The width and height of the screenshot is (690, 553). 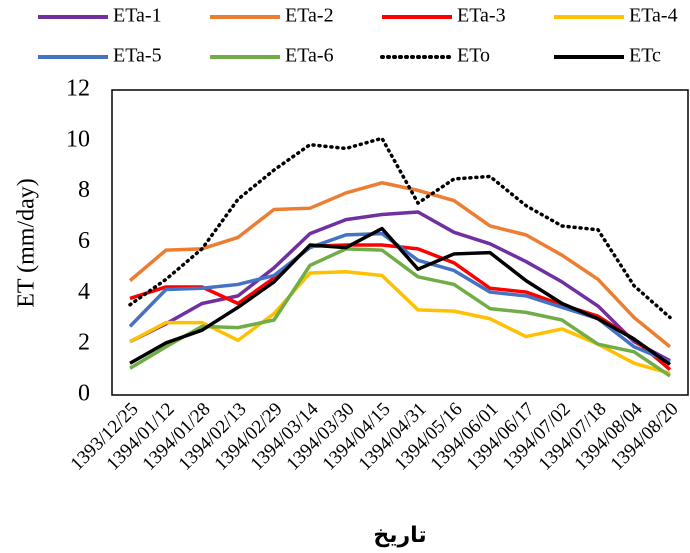 I want to click on legend-label: ETc, so click(x=645, y=56).